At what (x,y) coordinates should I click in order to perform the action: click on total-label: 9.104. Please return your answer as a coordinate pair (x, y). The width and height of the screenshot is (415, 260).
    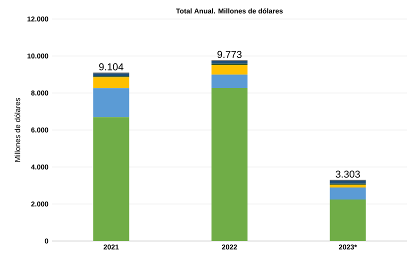
    Looking at the image, I should click on (111, 66).